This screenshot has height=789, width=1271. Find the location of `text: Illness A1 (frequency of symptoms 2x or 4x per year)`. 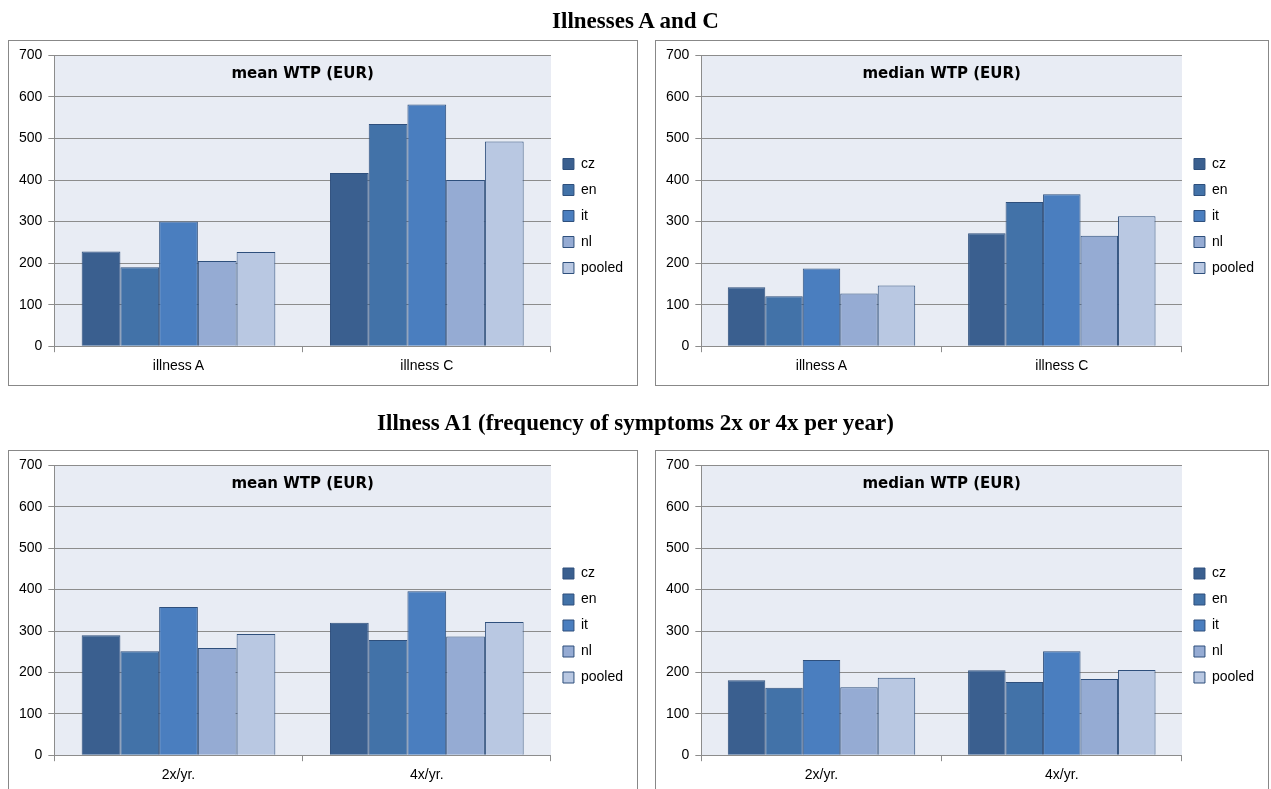

text: Illness A1 (frequency of symptoms 2x or 4x per year) is located at coordinates (635, 423).